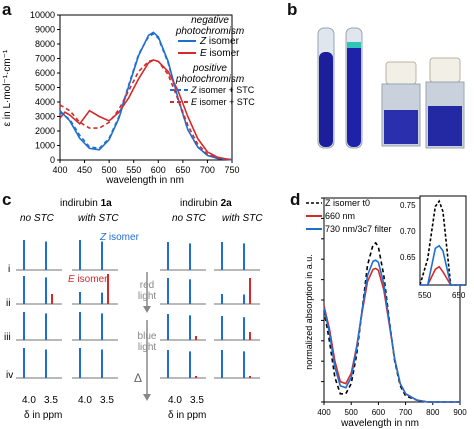 The height and width of the screenshot is (429, 474). What do you see at coordinates (227, 203) in the screenshot?
I see `title-2a-bold: 2a` at bounding box center [227, 203].